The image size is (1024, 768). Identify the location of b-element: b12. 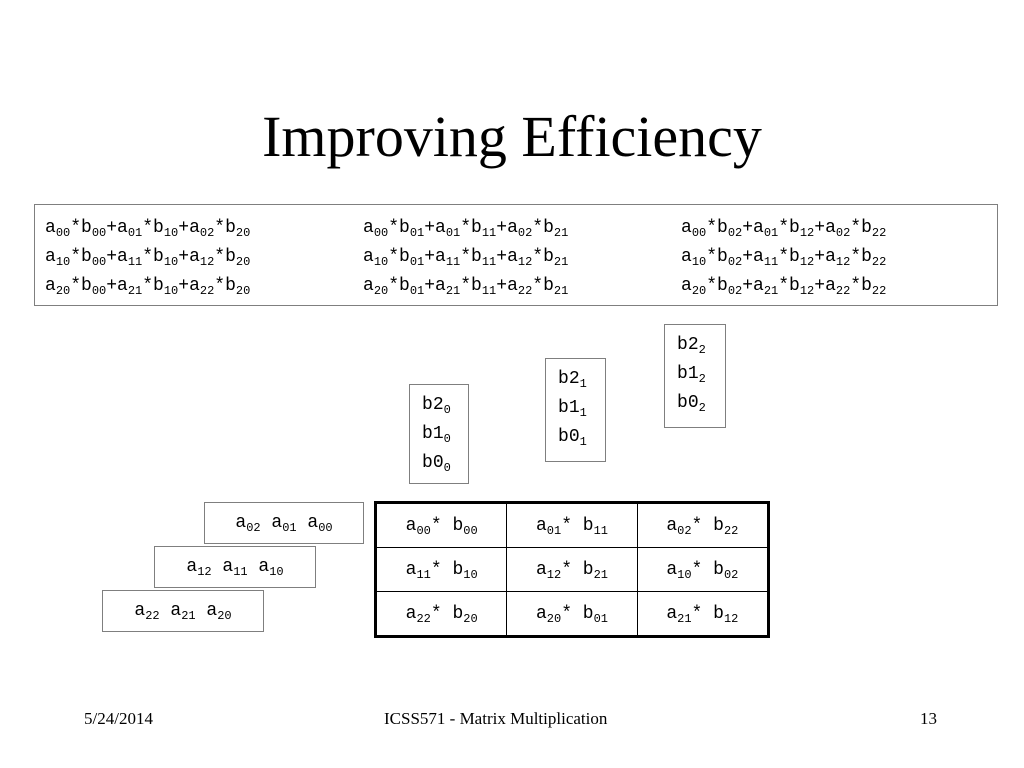
(701, 374).